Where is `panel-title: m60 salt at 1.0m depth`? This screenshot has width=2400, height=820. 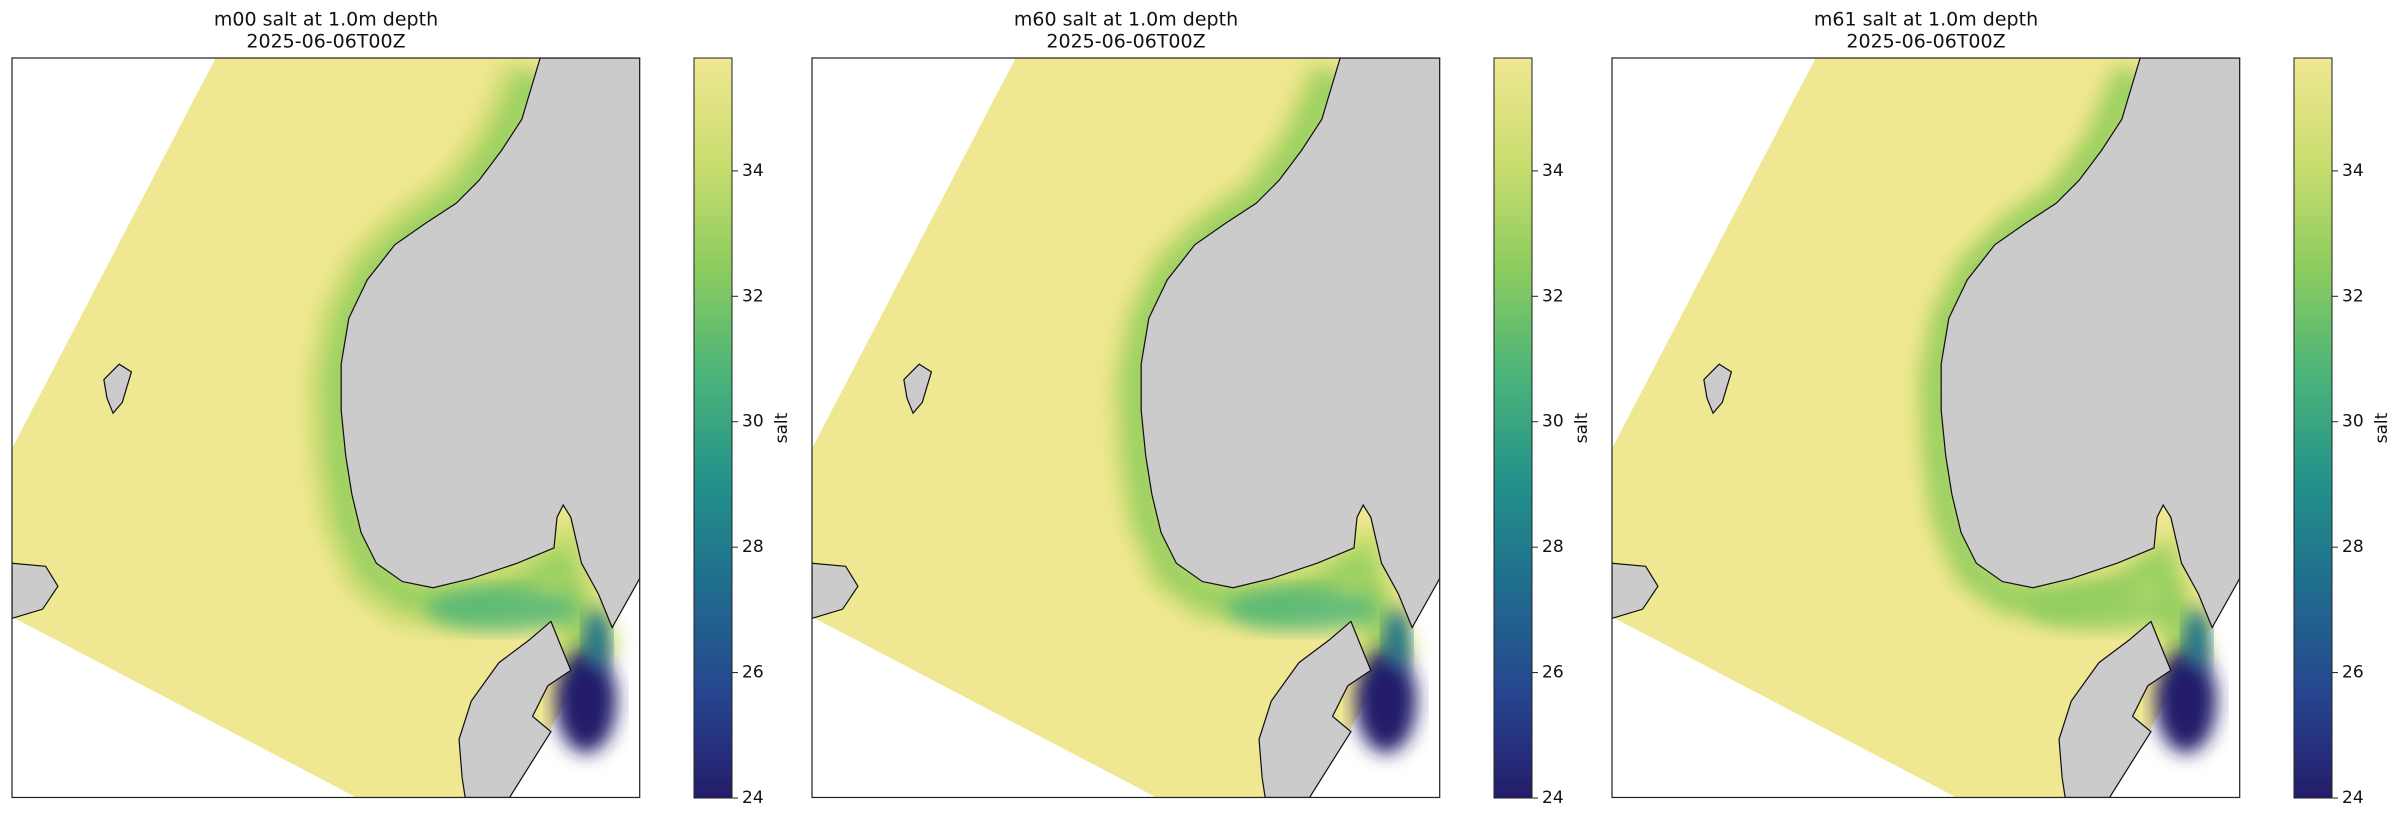
panel-title: m60 salt at 1.0m depth is located at coordinates (1126, 20).